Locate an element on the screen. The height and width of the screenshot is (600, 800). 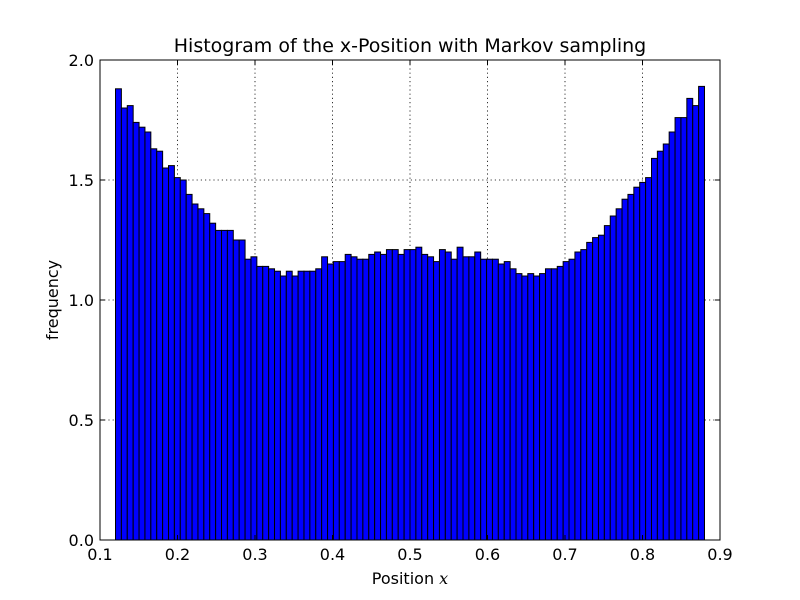
x-tick-label: 0.3 is located at coordinates (254, 554).